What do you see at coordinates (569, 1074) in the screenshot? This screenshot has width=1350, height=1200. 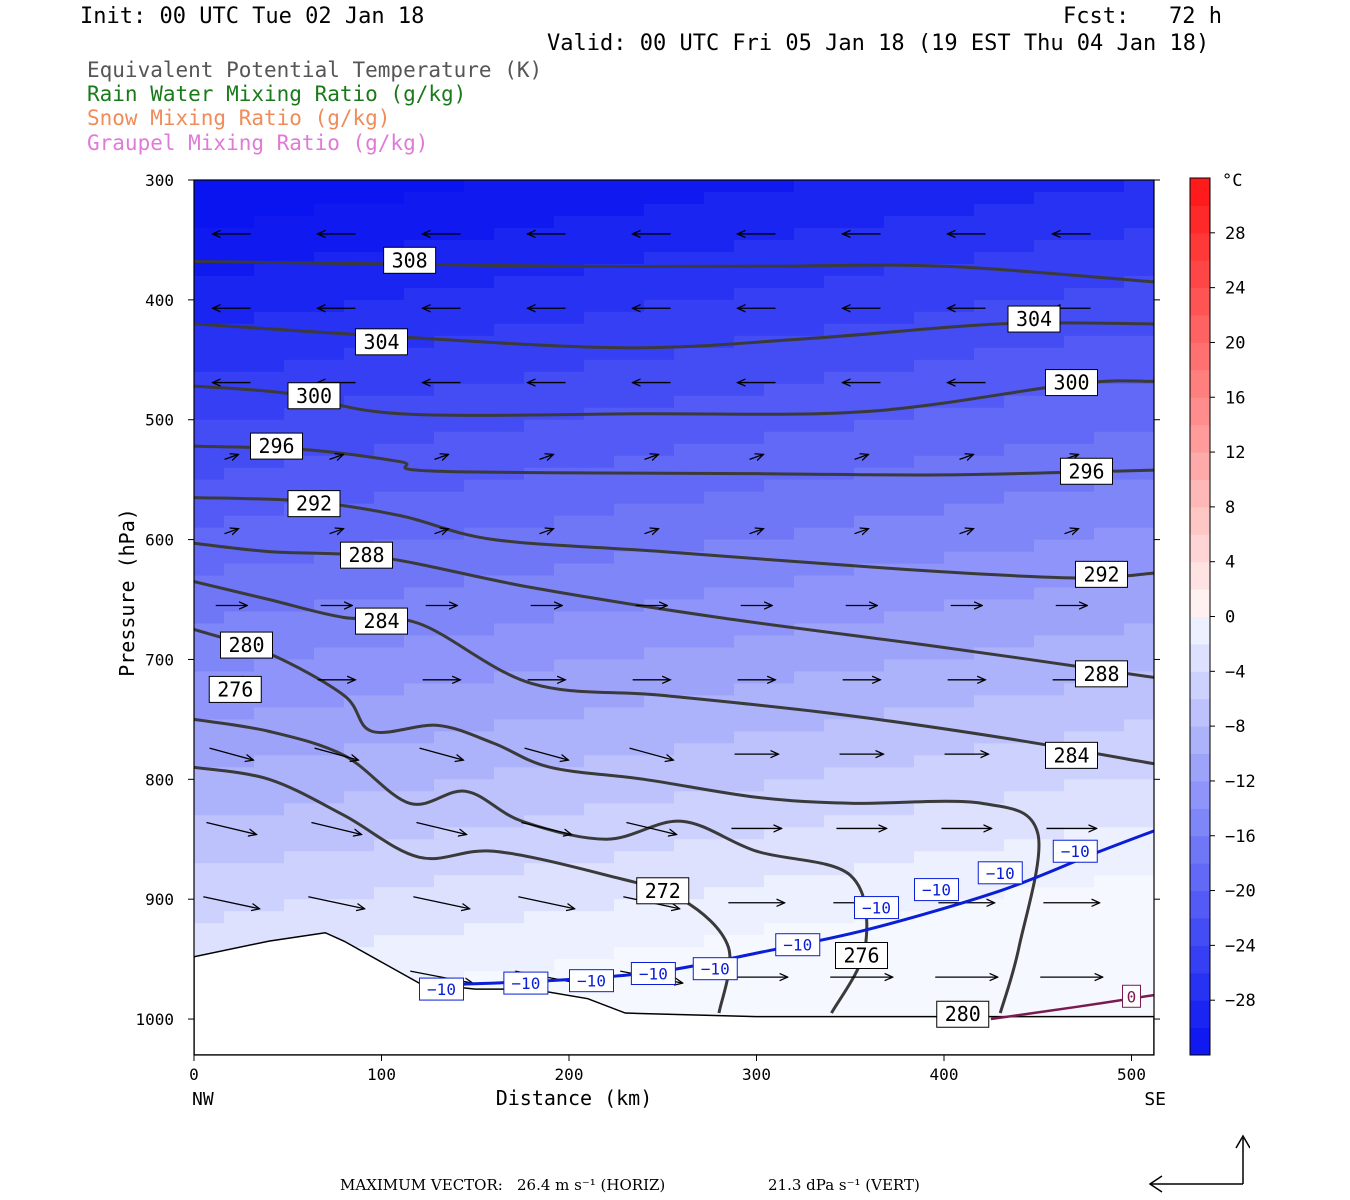 I see `x-tick-label: 200` at bounding box center [569, 1074].